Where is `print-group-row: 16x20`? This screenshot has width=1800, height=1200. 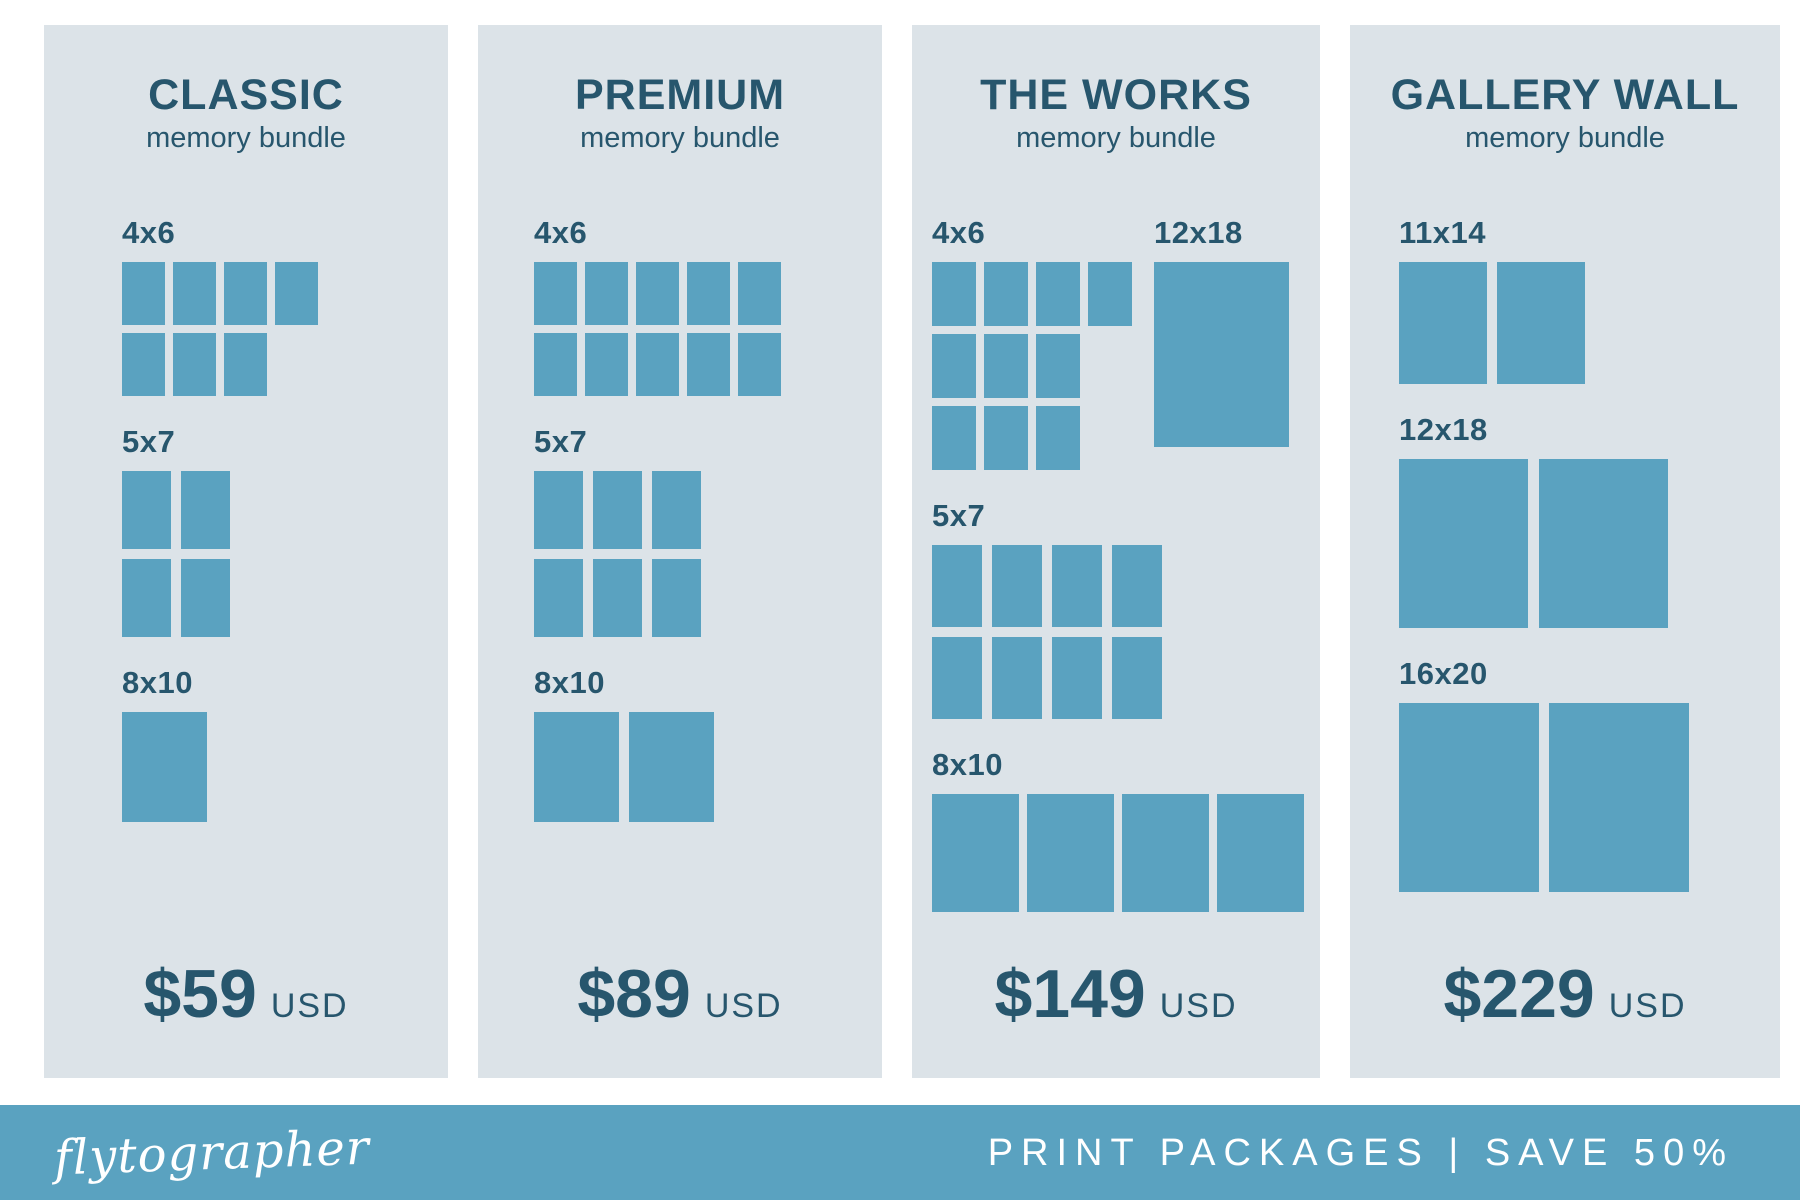 print-group-row: 16x20 is located at coordinates (1589, 774).